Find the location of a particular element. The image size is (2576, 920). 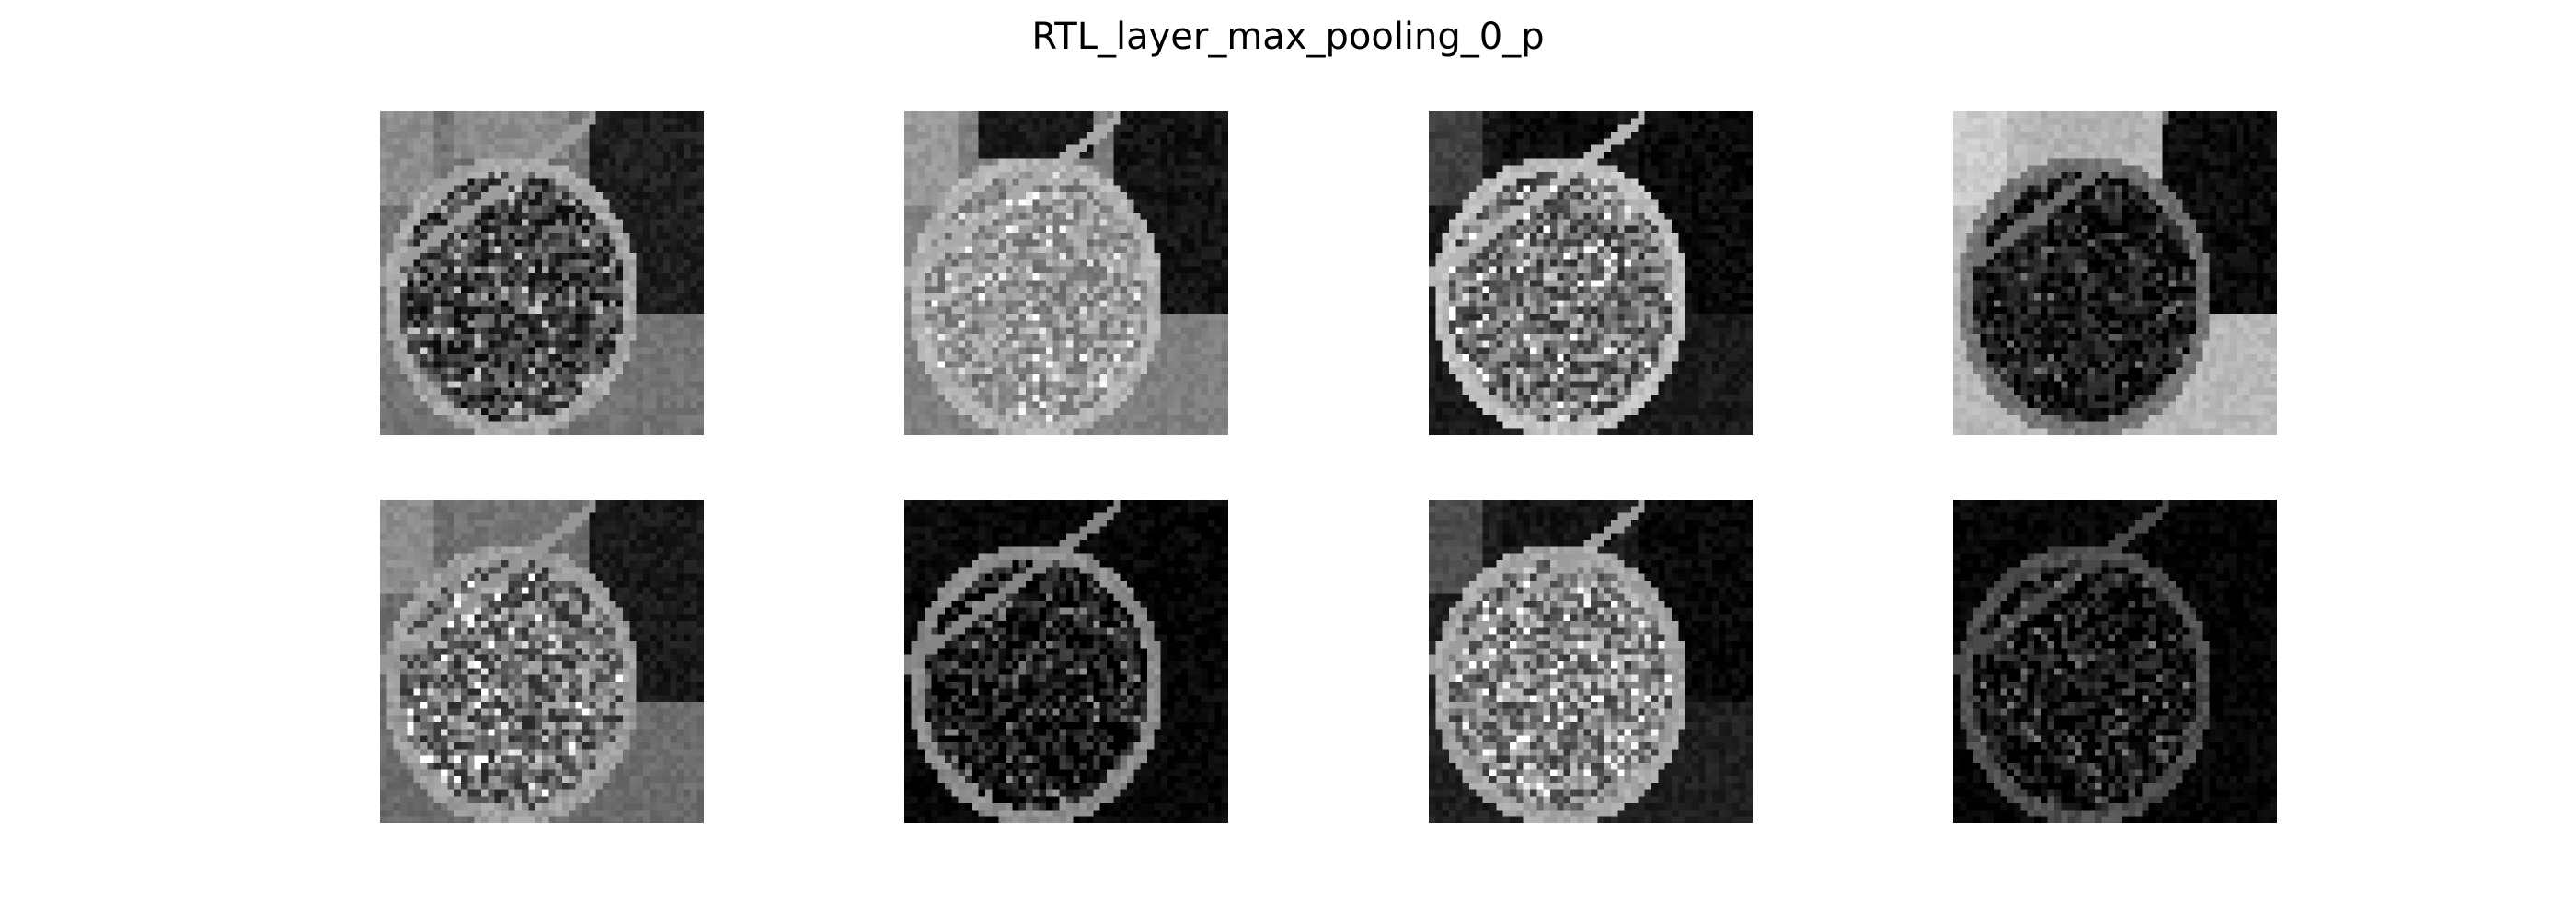

figure-title: RTL_layer_max_pooling_0_p is located at coordinates (1288, 37).